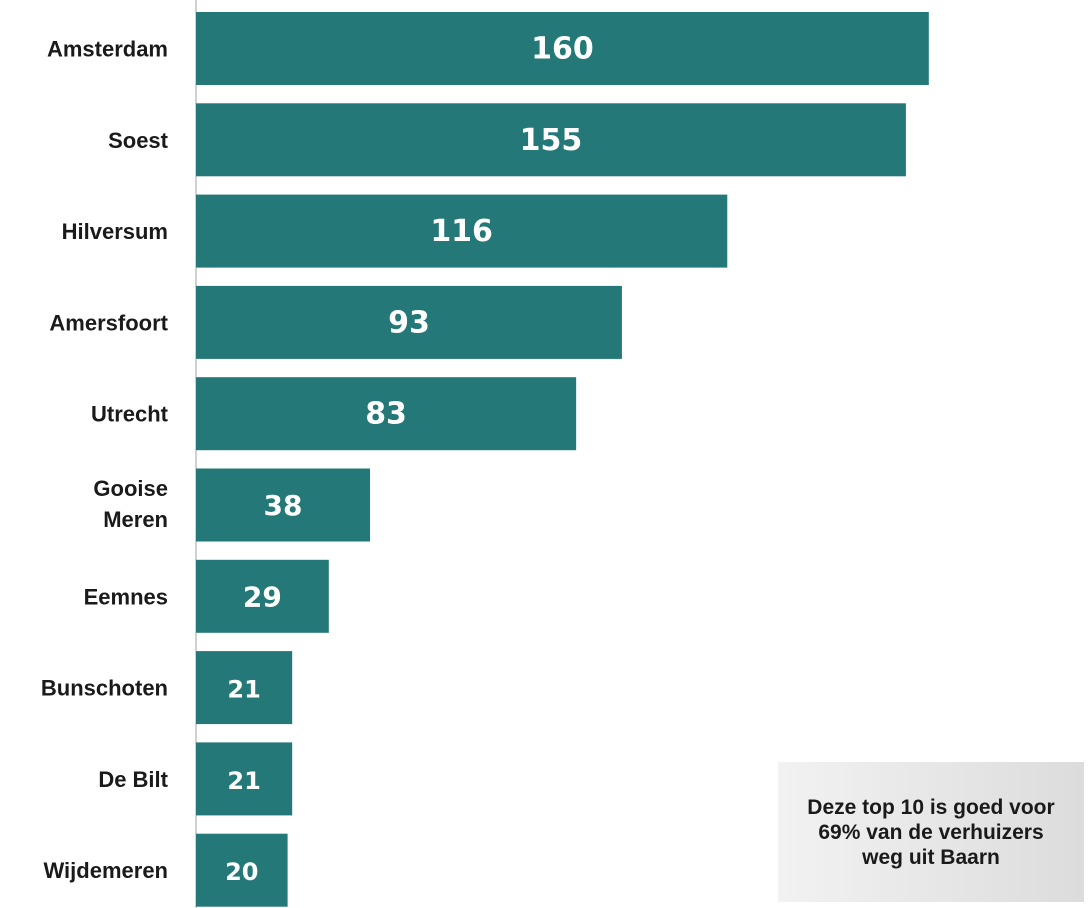  I want to click on category-label-soest: Soest, so click(138, 140).